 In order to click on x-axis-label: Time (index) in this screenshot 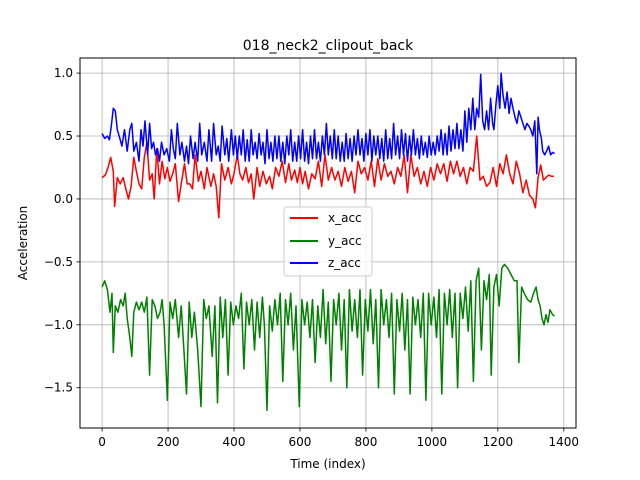, I will do `click(327, 464)`.